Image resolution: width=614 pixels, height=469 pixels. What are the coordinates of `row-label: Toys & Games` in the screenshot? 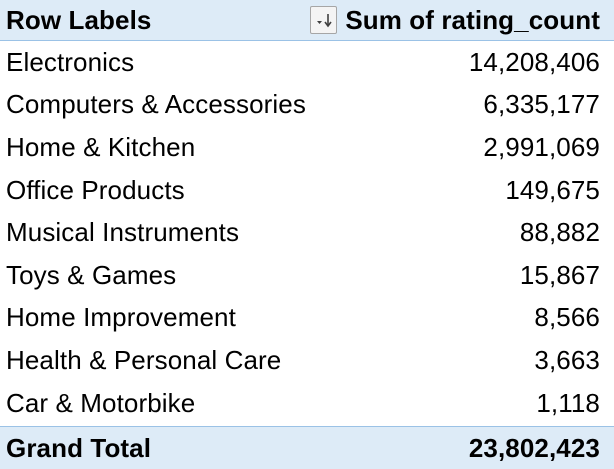 It's located at (91, 274).